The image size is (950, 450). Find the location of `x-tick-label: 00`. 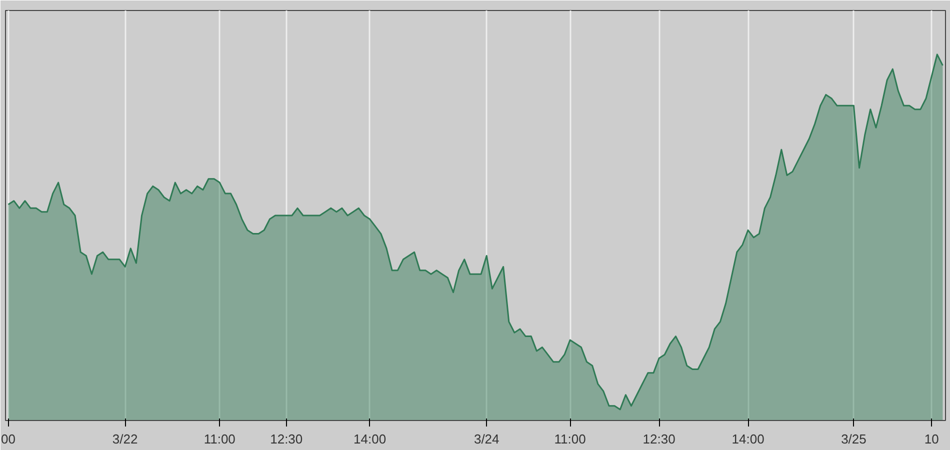

x-tick-label: 00 is located at coordinates (8, 439).